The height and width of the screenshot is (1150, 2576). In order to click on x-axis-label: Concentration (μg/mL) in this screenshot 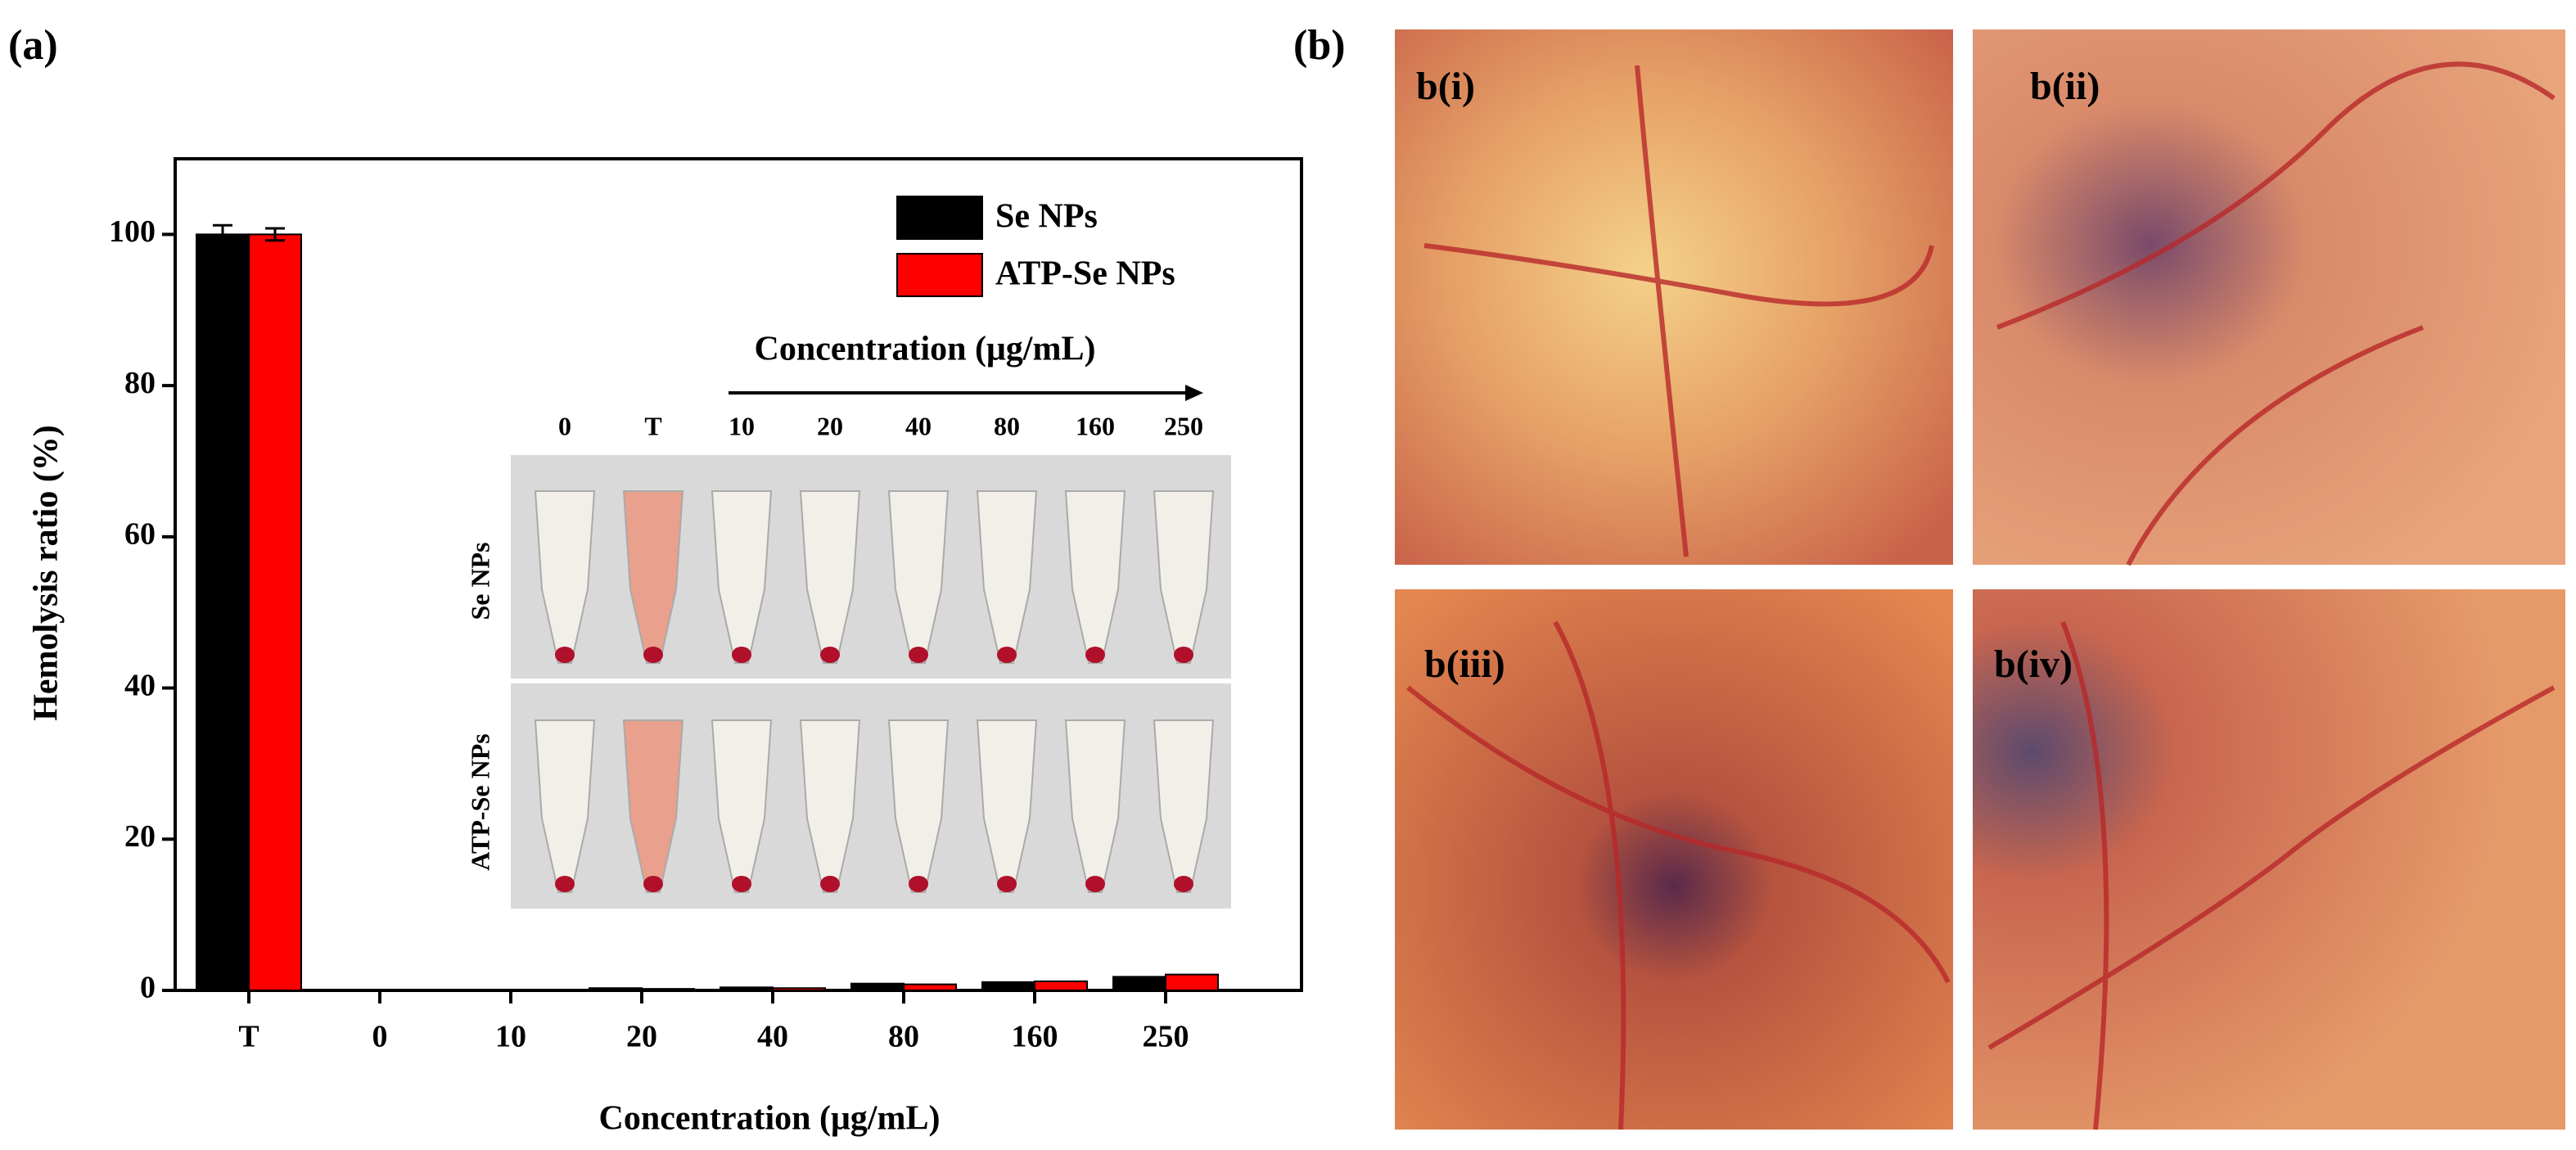, I will do `click(770, 1119)`.